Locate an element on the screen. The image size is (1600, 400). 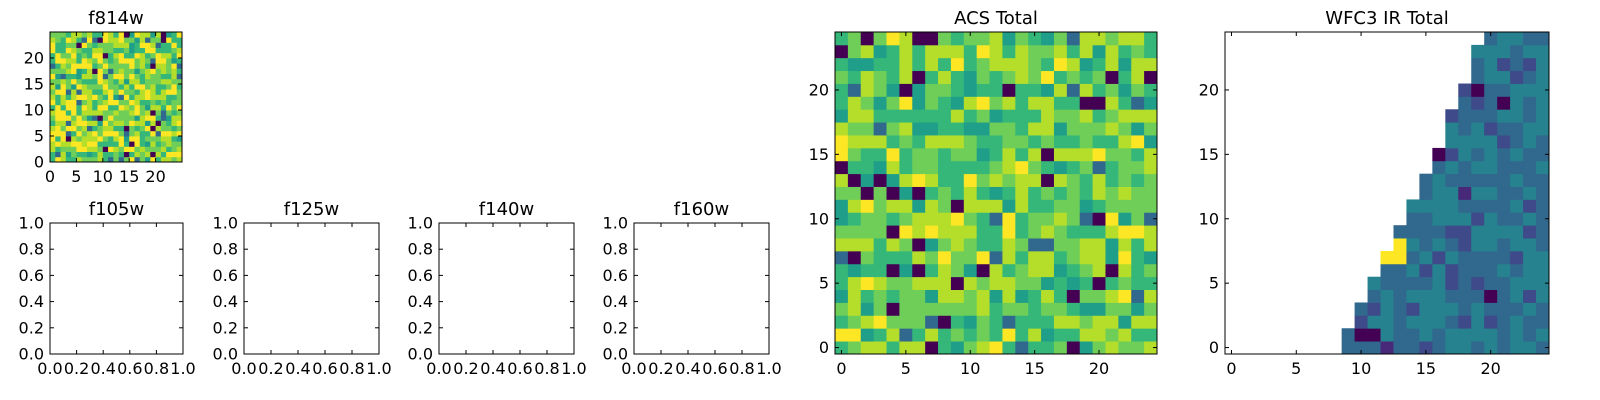
f105w-xtick-label: 1.0 is located at coordinates (182, 368).